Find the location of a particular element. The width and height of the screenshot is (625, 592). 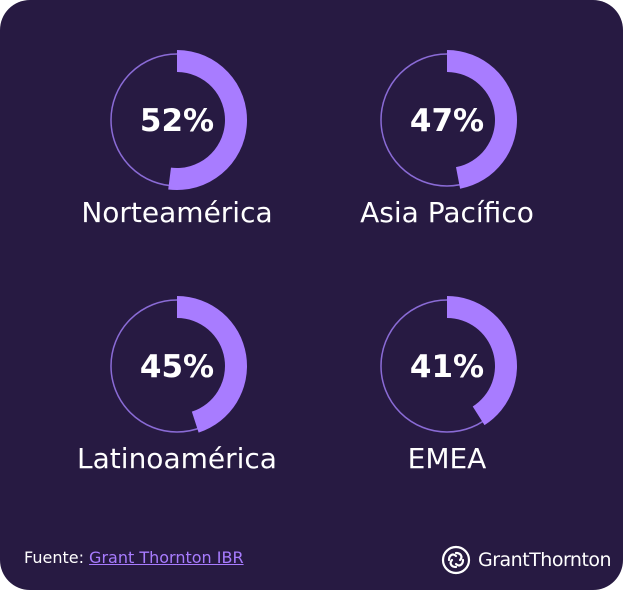

brand-logo: GrantThornton is located at coordinates (526, 560).